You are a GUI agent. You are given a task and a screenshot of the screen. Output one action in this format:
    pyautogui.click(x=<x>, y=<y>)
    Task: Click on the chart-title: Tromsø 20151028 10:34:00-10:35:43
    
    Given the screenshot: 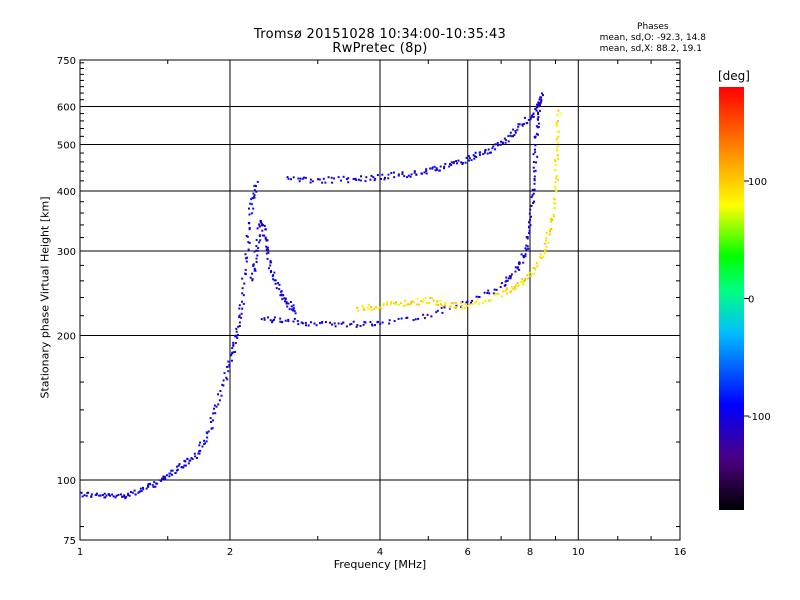 What is the action you would take?
    pyautogui.click(x=380, y=34)
    